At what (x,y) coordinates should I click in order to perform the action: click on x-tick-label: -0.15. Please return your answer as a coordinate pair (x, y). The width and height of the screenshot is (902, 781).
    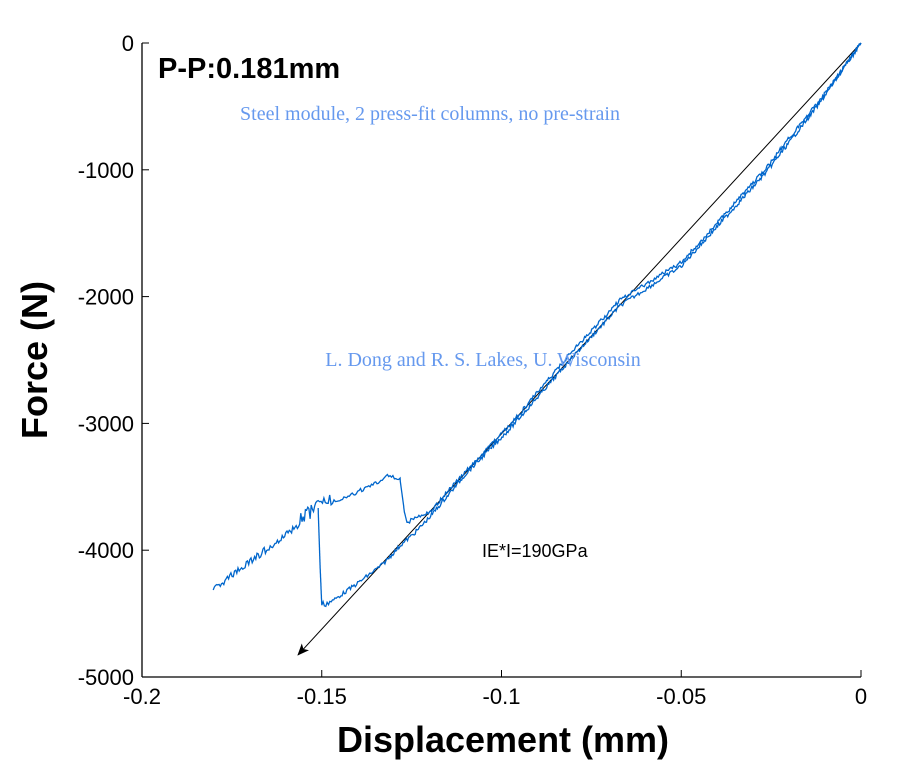
    Looking at the image, I should click on (322, 696).